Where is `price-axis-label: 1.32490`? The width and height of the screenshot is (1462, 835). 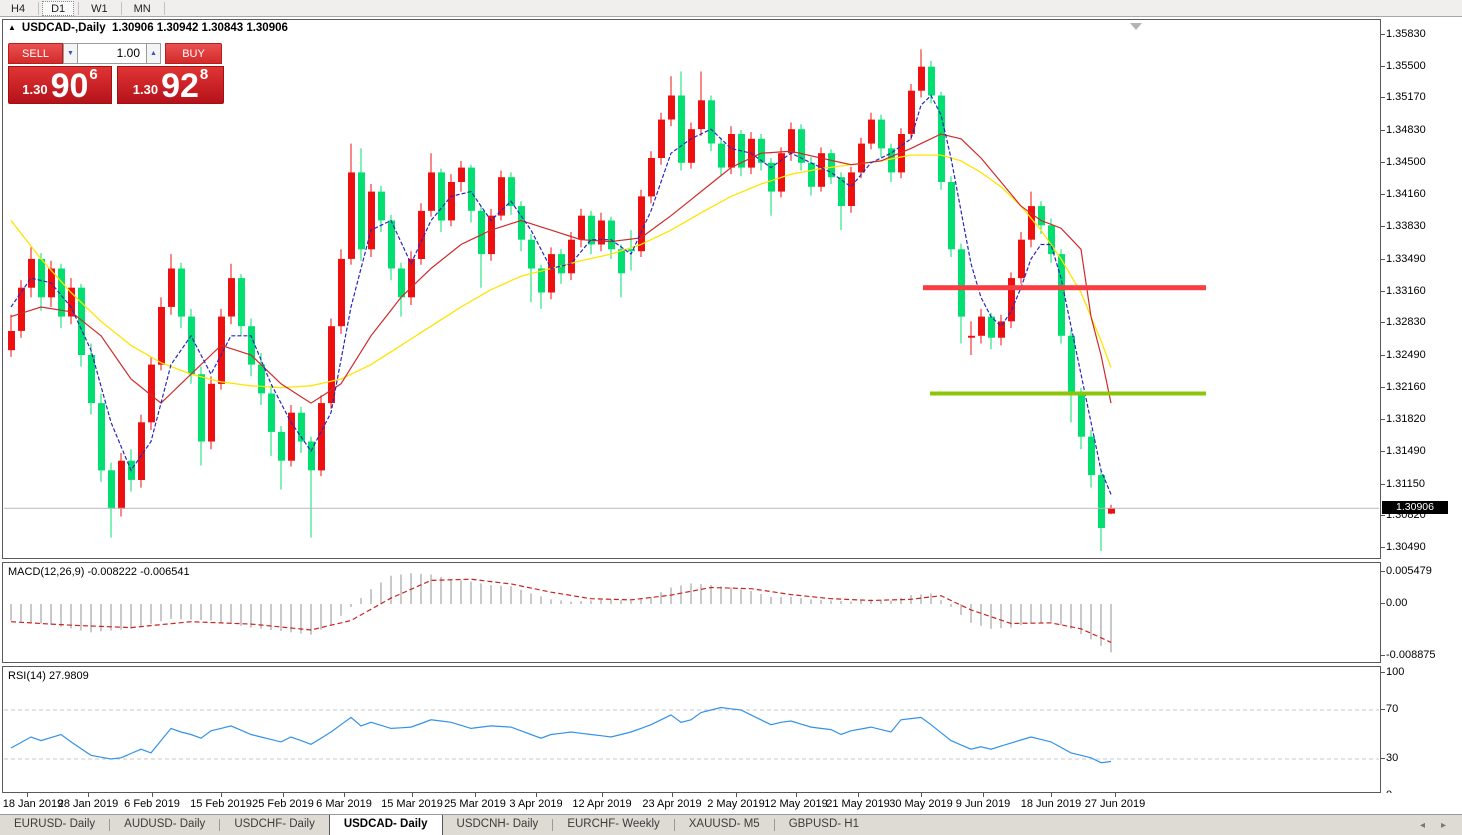 price-axis-label: 1.32490 is located at coordinates (1406, 355).